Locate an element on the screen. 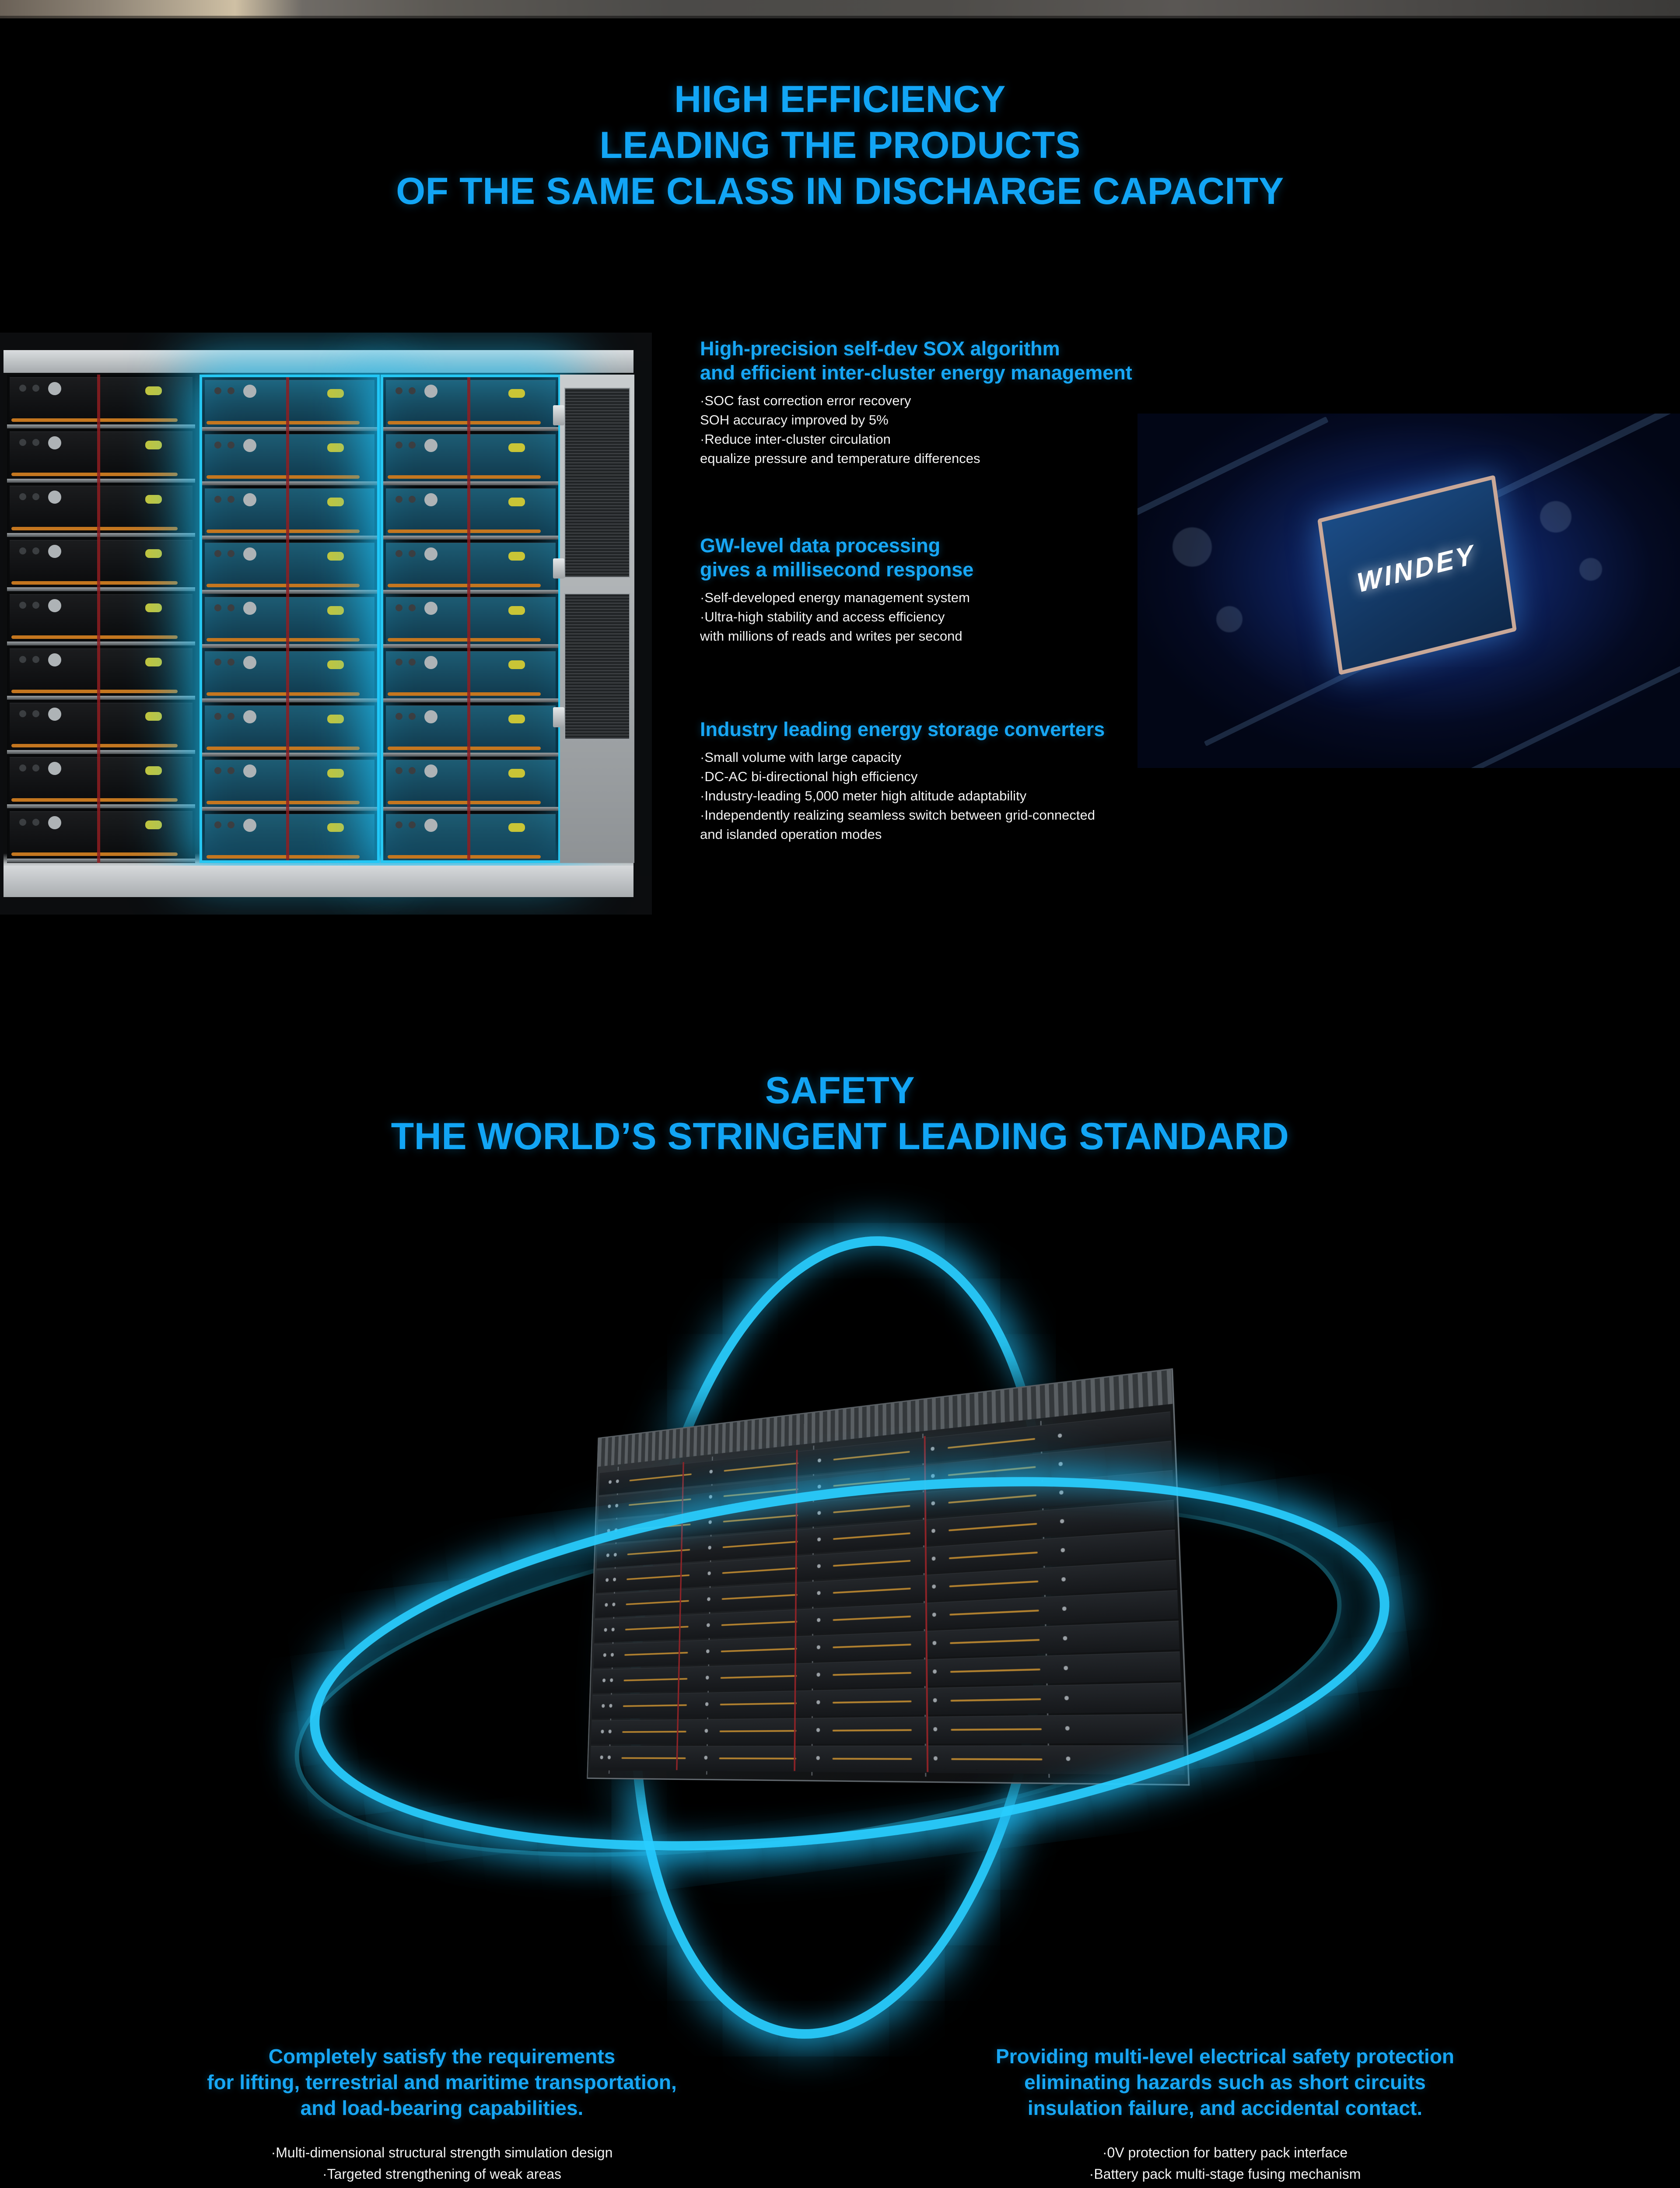 The height and width of the screenshot is (2188, 1680). windey-chip-logo-text: WINDEY is located at coordinates (1416, 569).